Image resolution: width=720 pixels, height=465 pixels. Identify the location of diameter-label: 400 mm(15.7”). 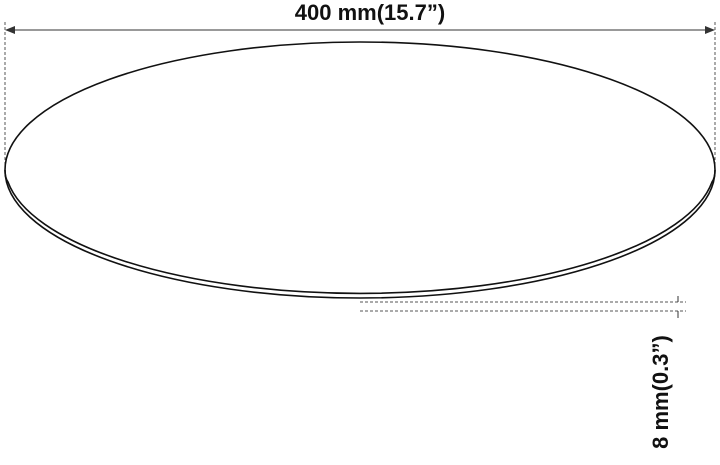
(370, 12).